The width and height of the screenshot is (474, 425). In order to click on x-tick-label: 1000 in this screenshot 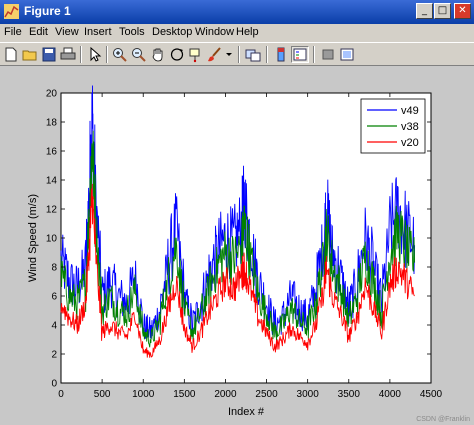, I will do `click(143, 394)`.